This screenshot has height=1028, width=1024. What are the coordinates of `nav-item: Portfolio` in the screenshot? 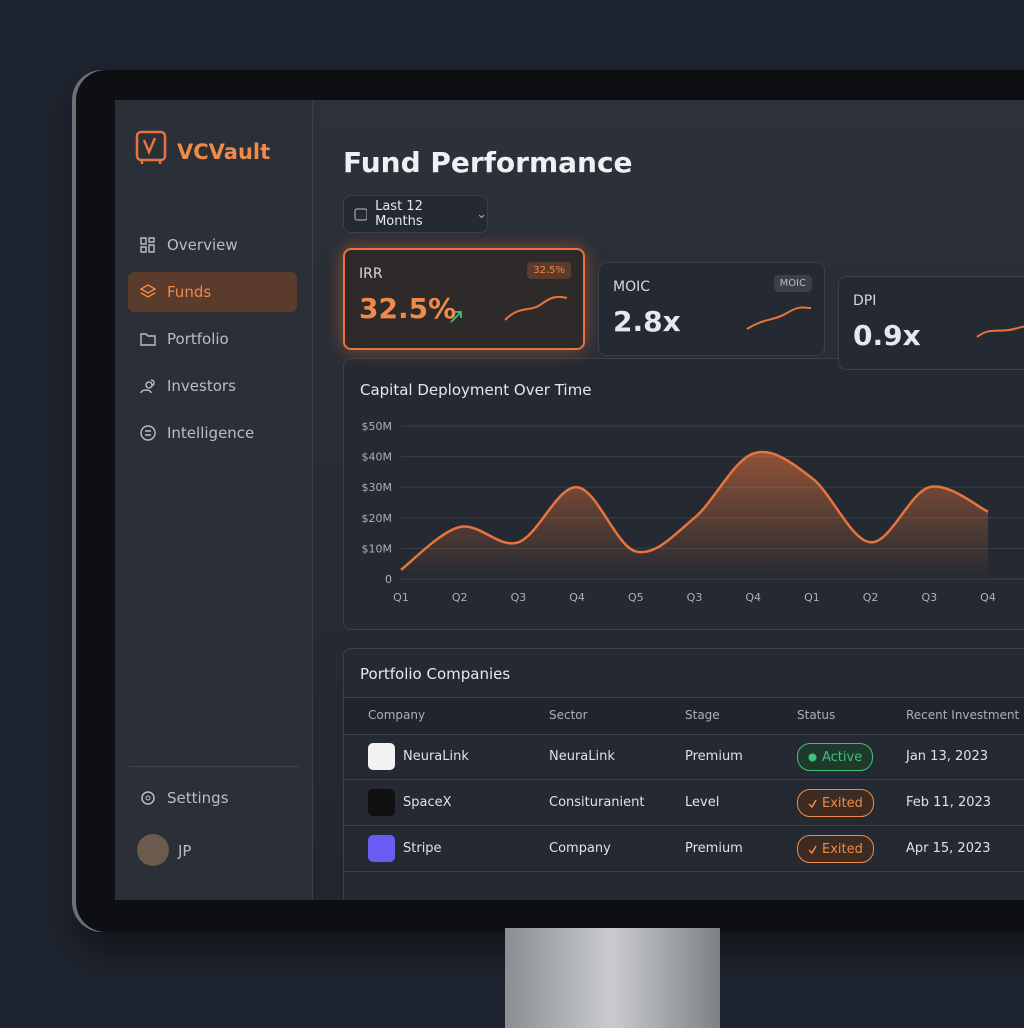 It's located at (219, 339).